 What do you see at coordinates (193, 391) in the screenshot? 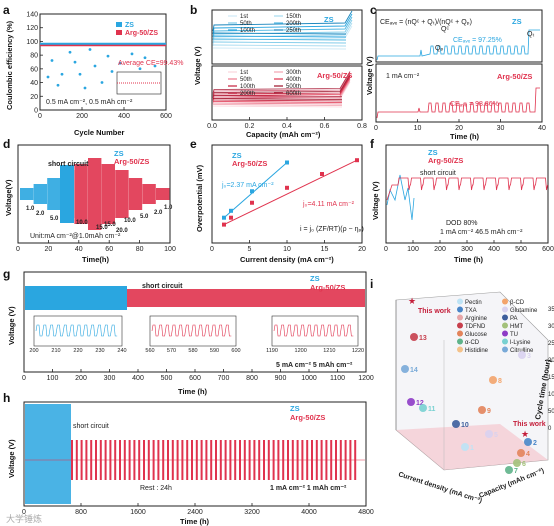
I see `panel-g-xlabel: Time (h)` at bounding box center [193, 391].